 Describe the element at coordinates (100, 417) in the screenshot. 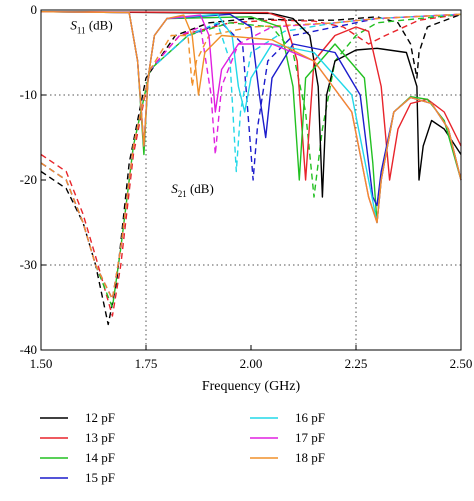

I see `legend-label-12-pf: 12 pF` at that location.